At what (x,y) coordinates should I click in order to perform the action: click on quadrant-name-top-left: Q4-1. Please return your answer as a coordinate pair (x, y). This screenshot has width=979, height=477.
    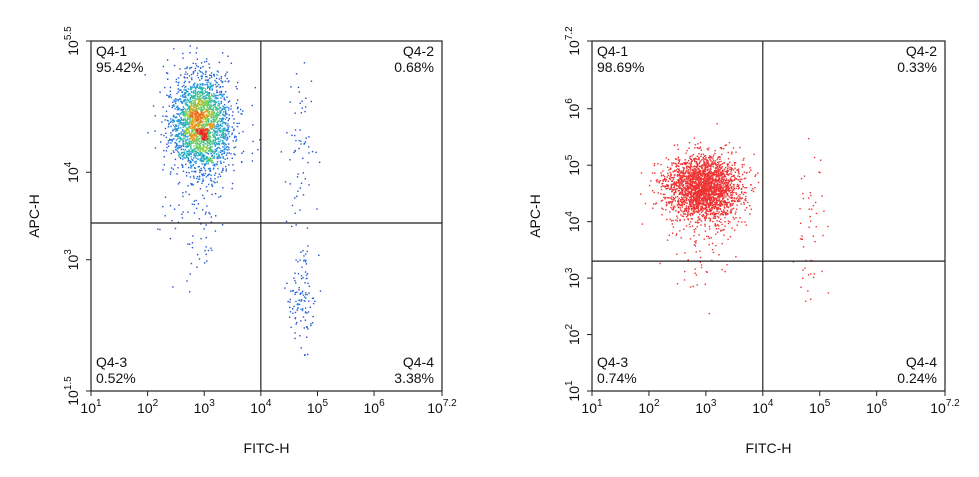
    Looking at the image, I should click on (111, 51).